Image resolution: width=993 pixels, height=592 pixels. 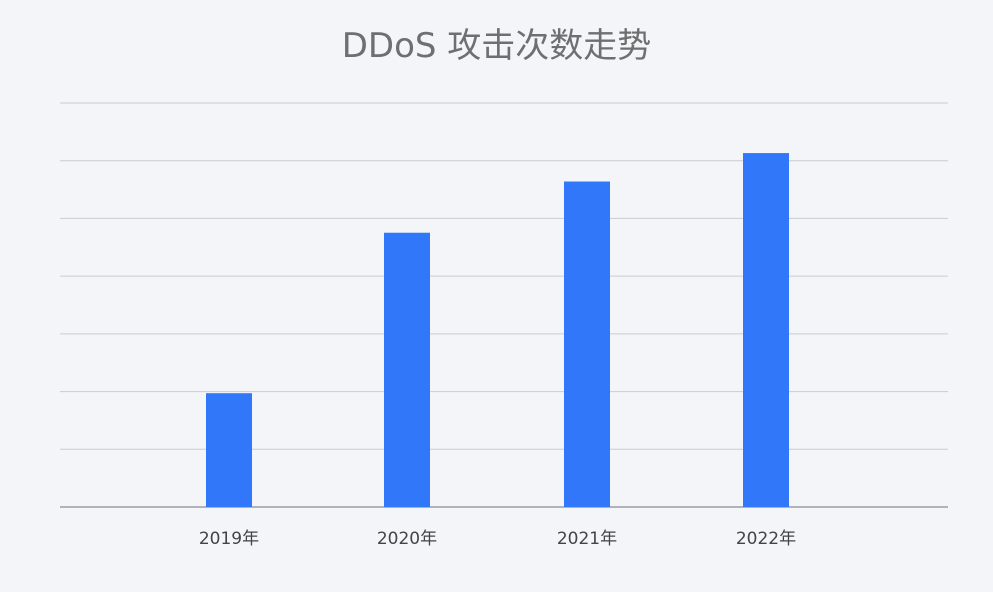 I want to click on x-tick-label: 2019年, so click(x=229, y=539).